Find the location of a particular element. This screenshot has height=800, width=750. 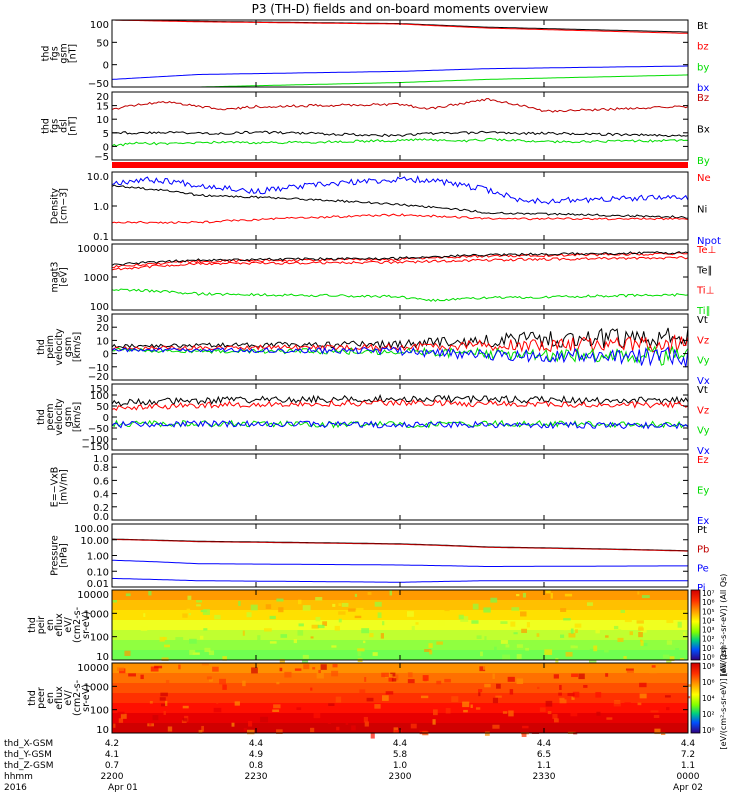

y-tick-label: 100.00 is located at coordinates (91, 529).